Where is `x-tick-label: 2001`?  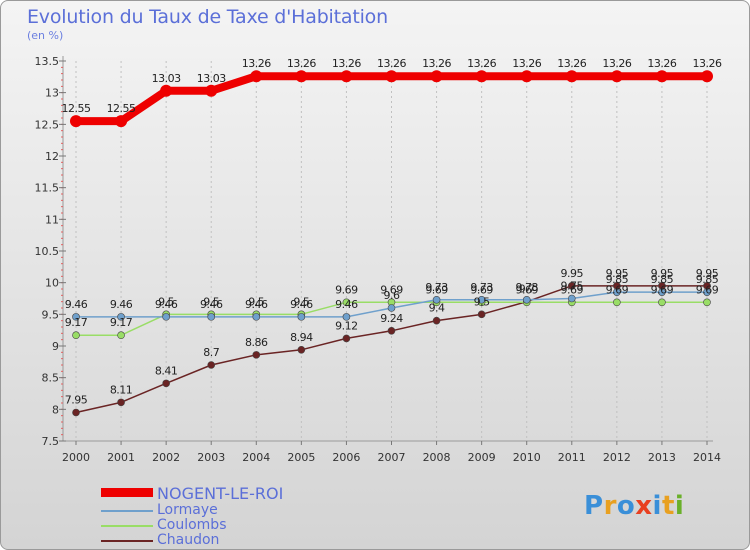 x-tick-label: 2001 is located at coordinates (121, 457).